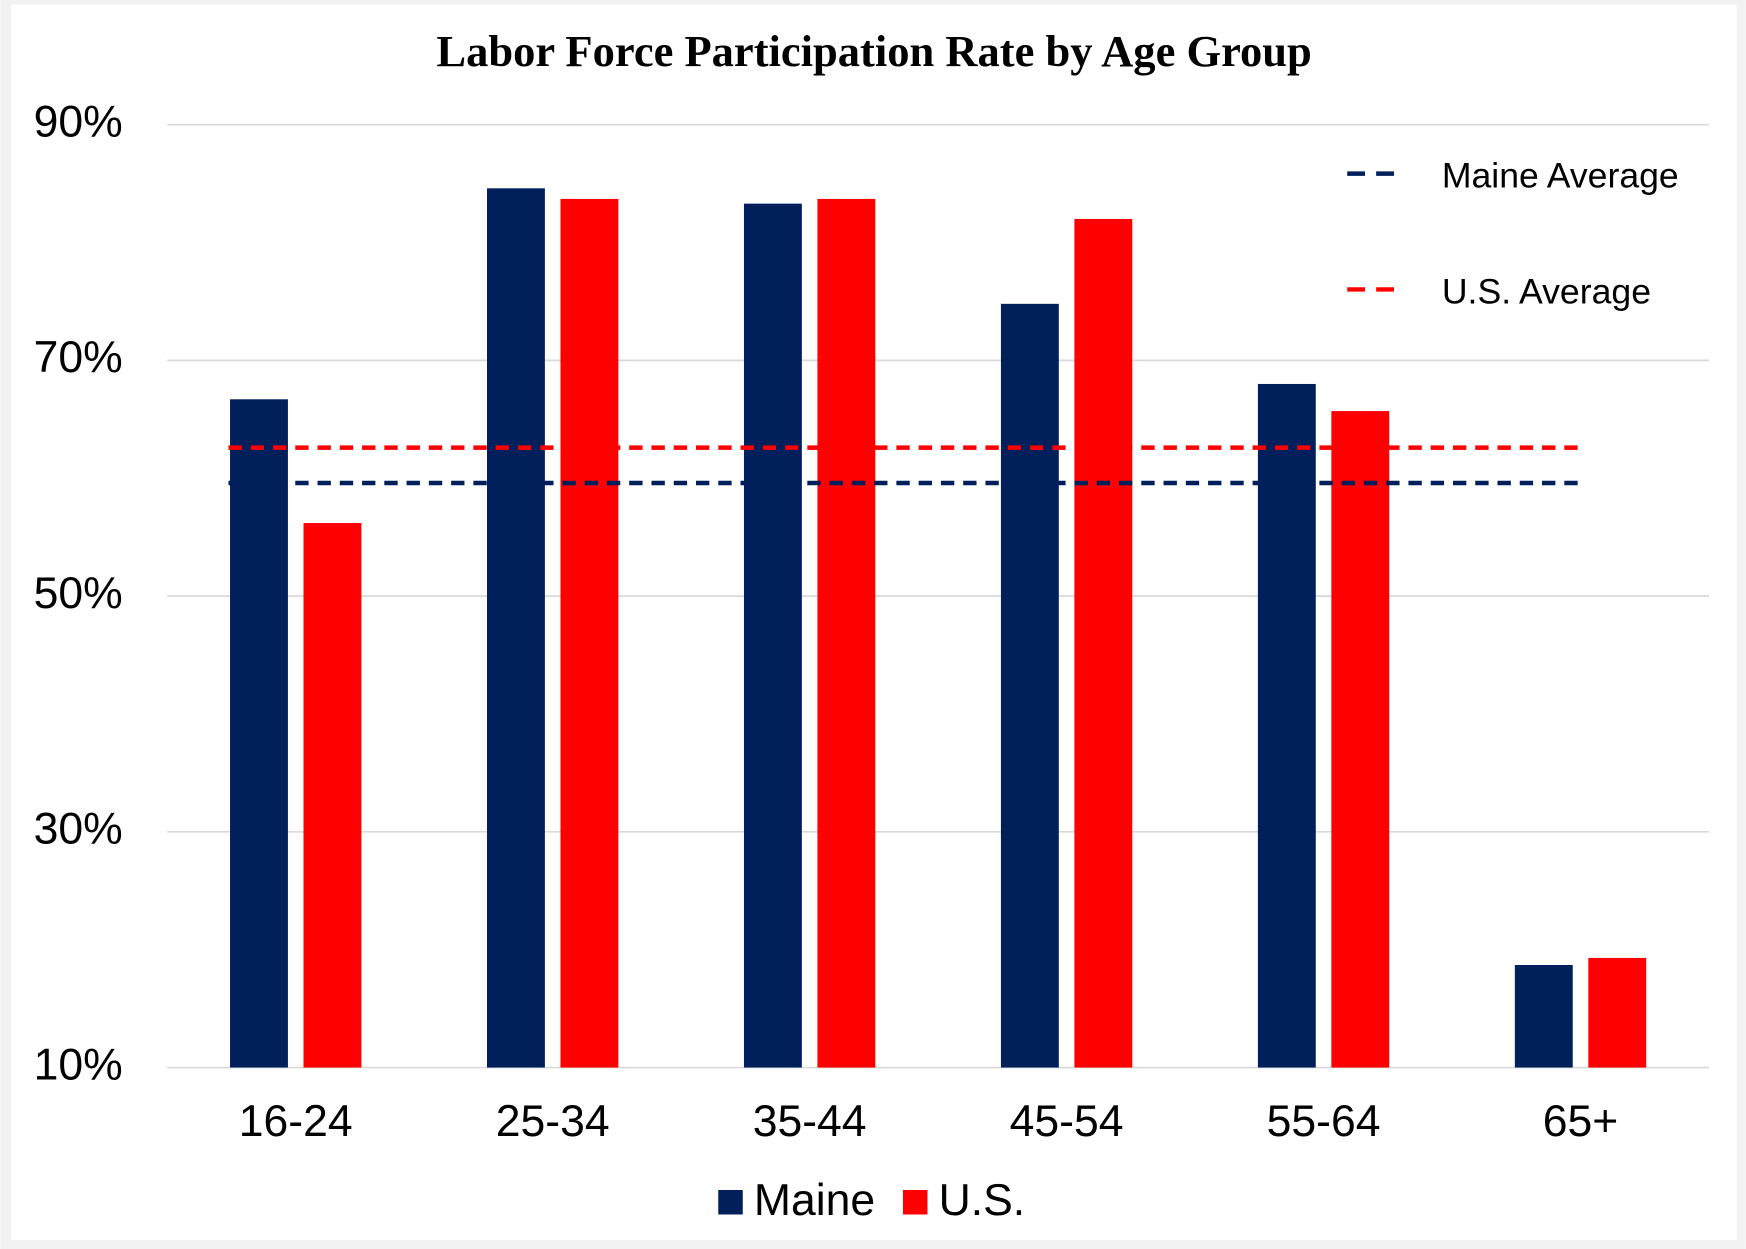 The image size is (1746, 1249). Describe the element at coordinates (1067, 1121) in the screenshot. I see `x-tick-label: 45-54` at that location.